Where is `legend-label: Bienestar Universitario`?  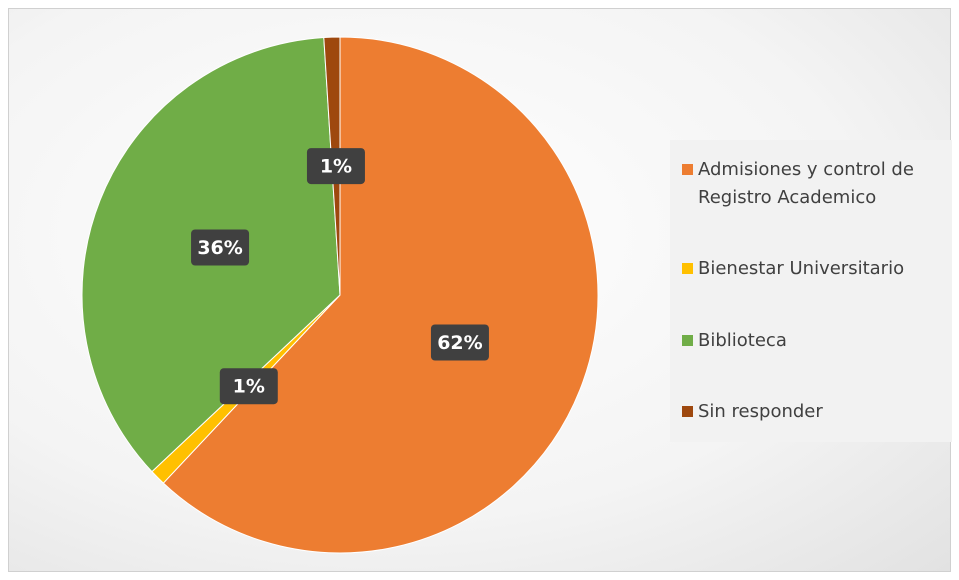 legend-label: Bienestar Universitario is located at coordinates (801, 269).